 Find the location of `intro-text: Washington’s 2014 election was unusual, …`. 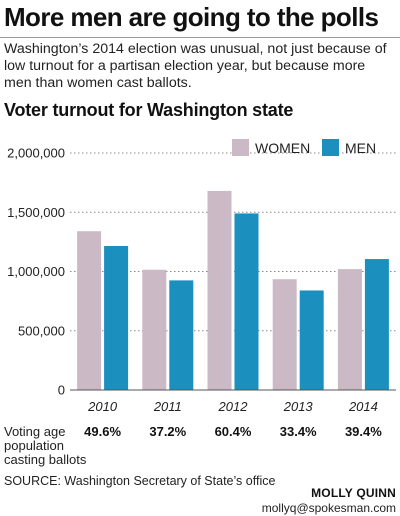

intro-text: Washington’s 2014 election was unusual, … is located at coordinates (195, 66).